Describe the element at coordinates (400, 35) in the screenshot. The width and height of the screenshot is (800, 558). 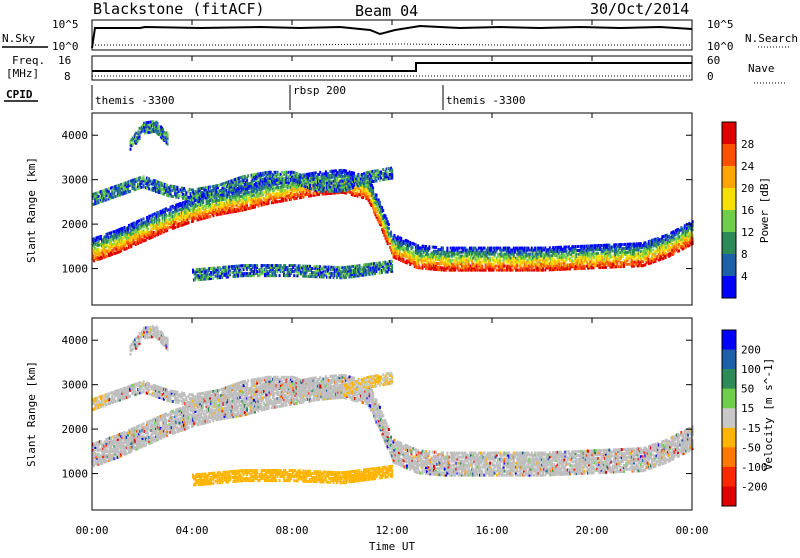
I see `nsky-panel: N.Sky 10^5 10^0 10^5 10^0 N.Search` at that location.